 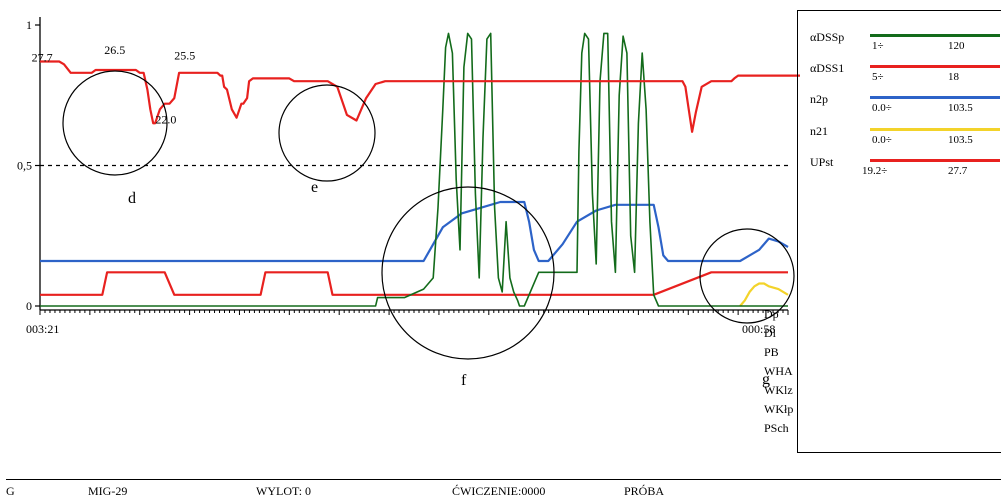 I want to click on circle-label: d, so click(x=132, y=198).